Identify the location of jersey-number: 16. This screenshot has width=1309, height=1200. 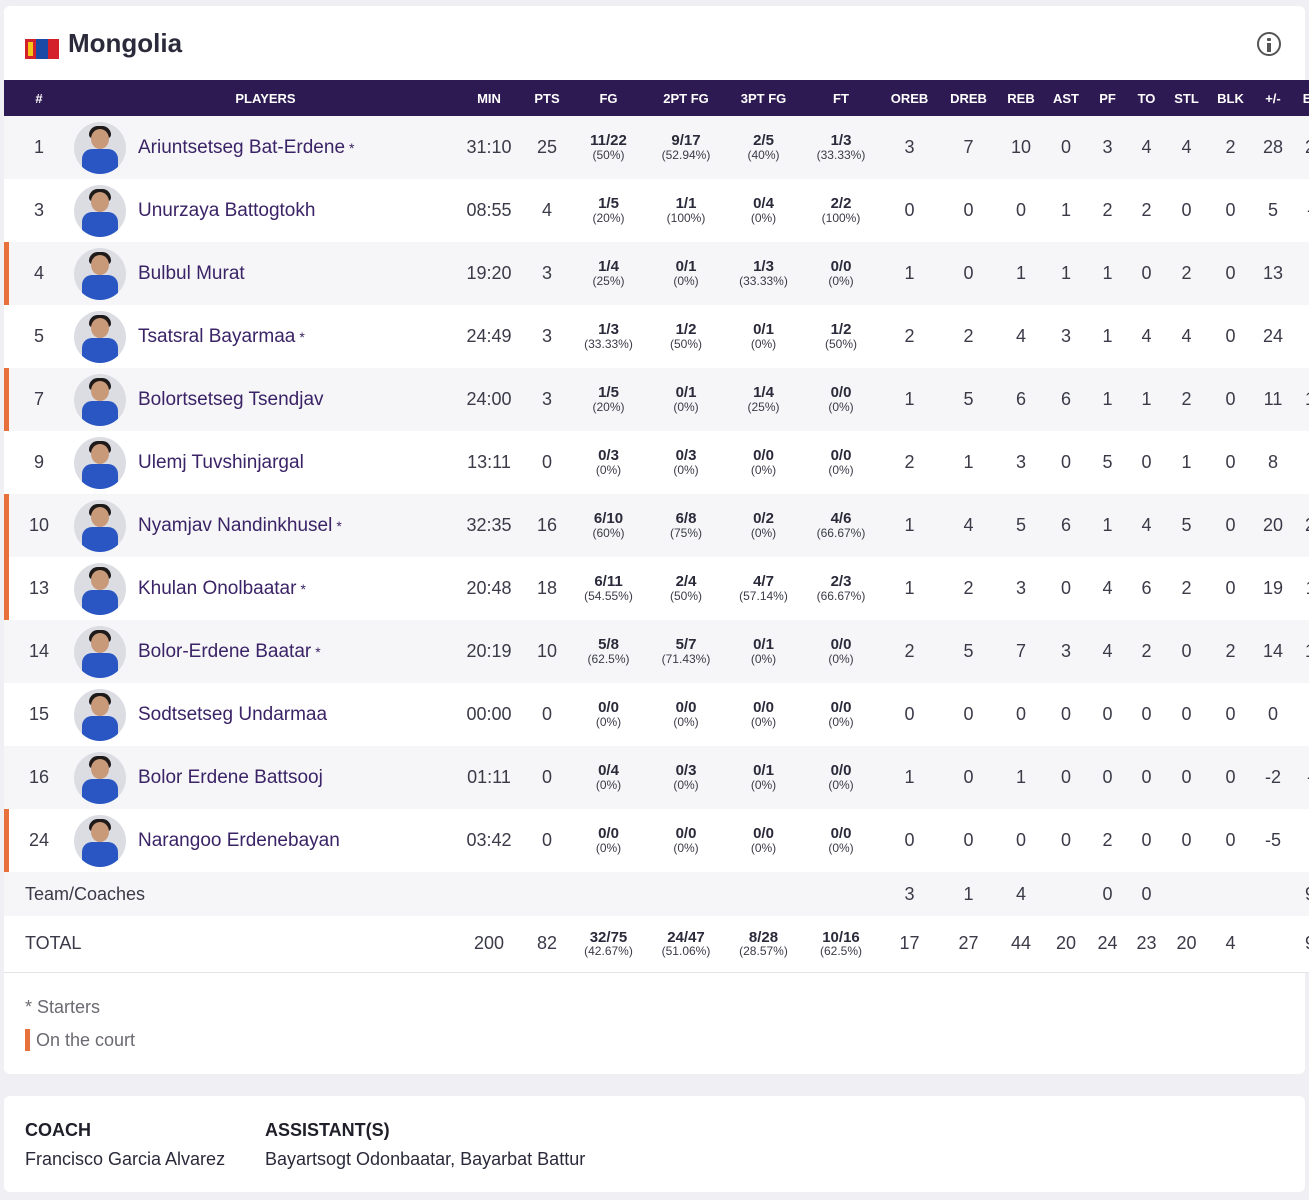
(39, 777).